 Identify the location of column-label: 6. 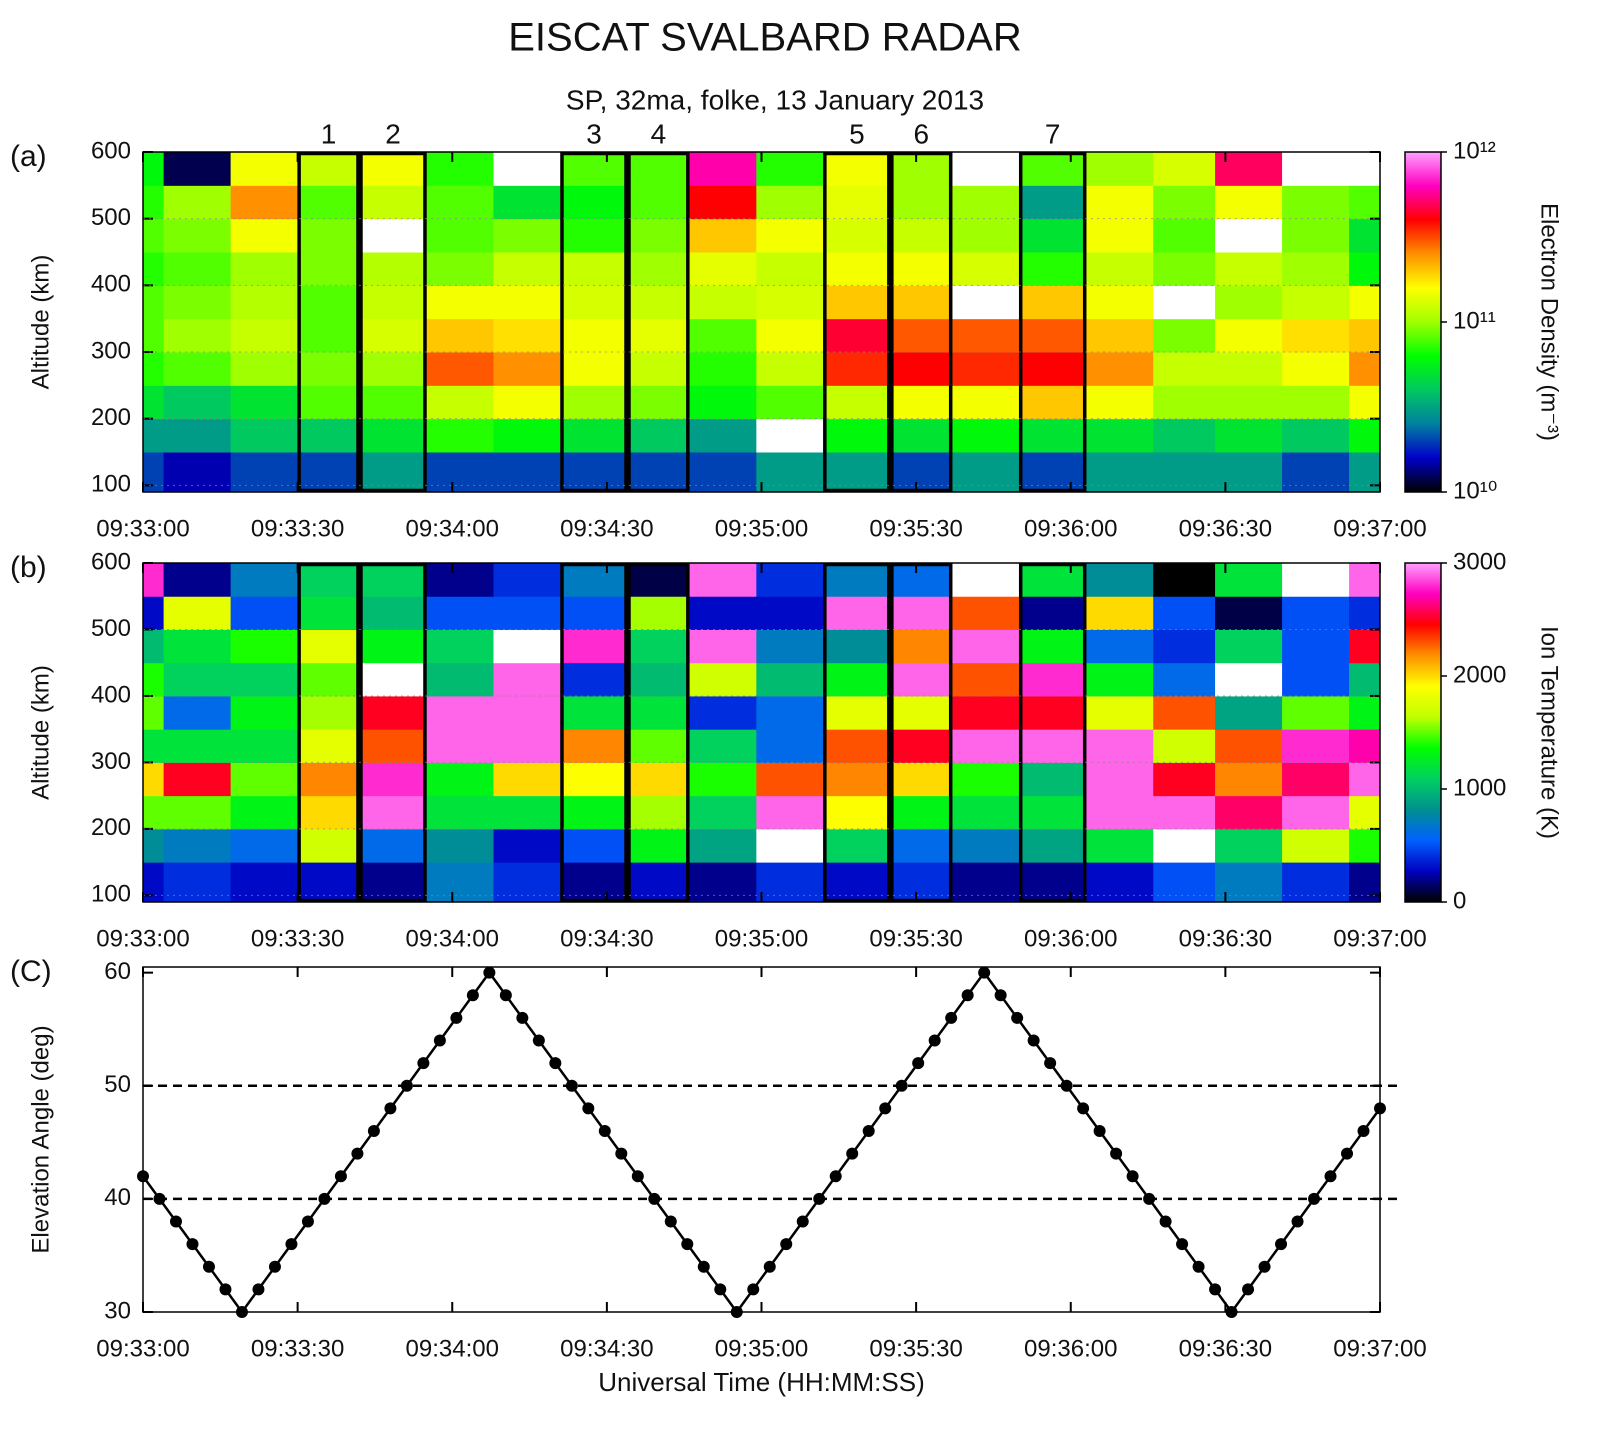
(921, 133).